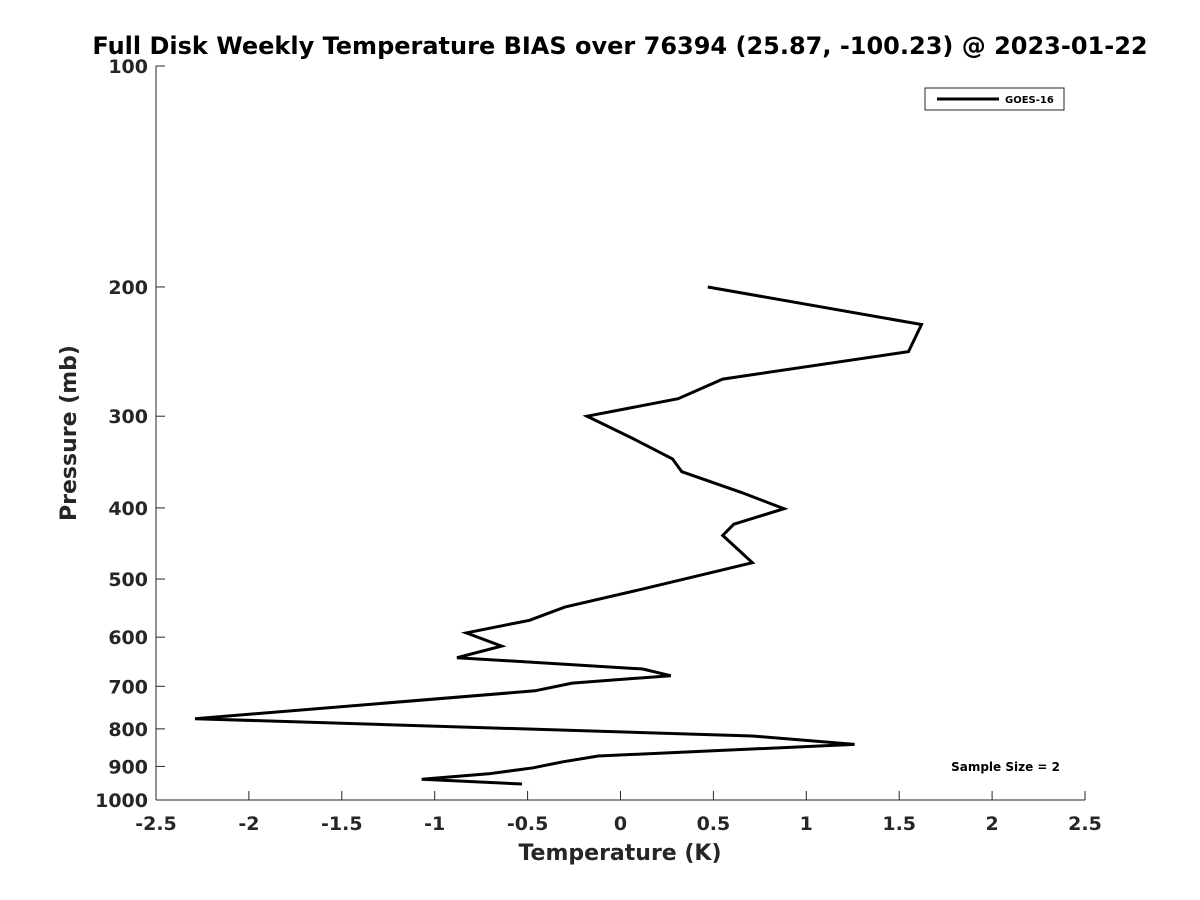 This screenshot has width=1200, height=900. Describe the element at coordinates (434, 824) in the screenshot. I see `x-tick-label: -1` at that location.